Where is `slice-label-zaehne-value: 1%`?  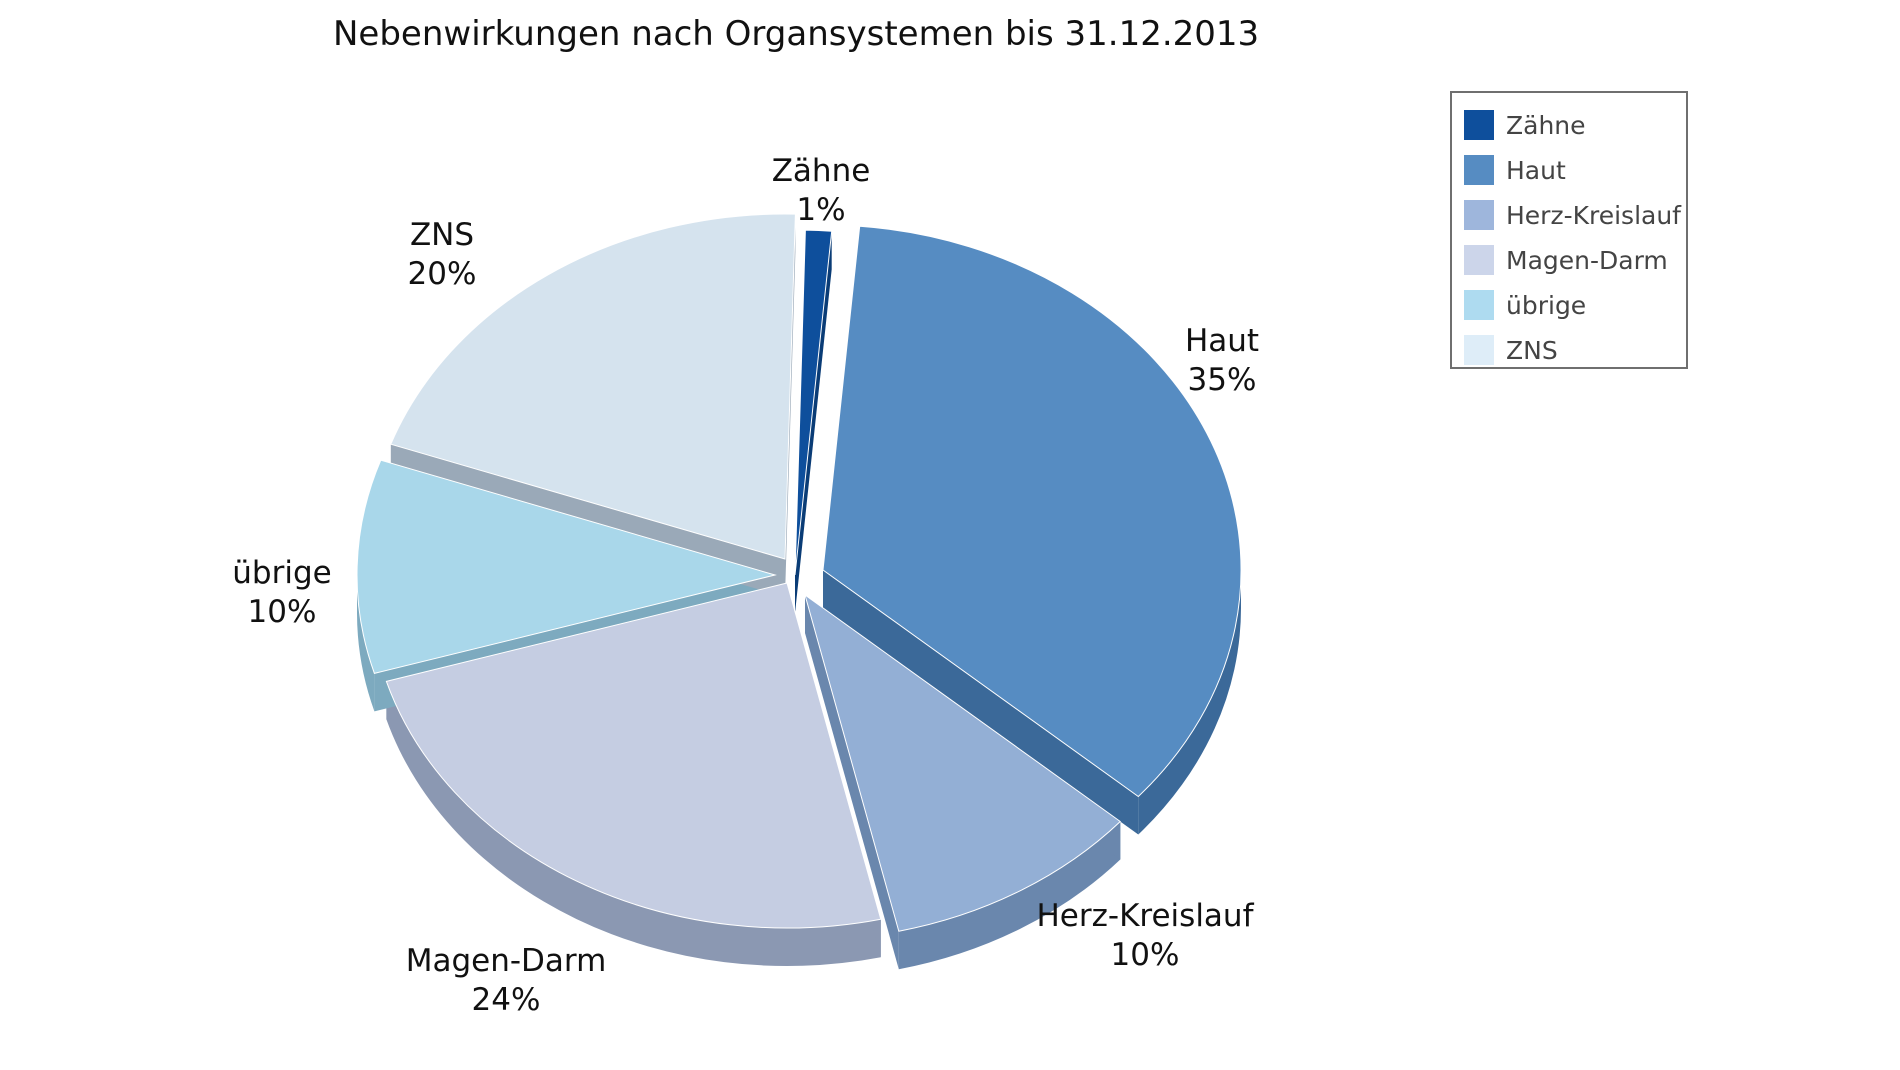 slice-label-zaehne-value: 1% is located at coordinates (821, 210).